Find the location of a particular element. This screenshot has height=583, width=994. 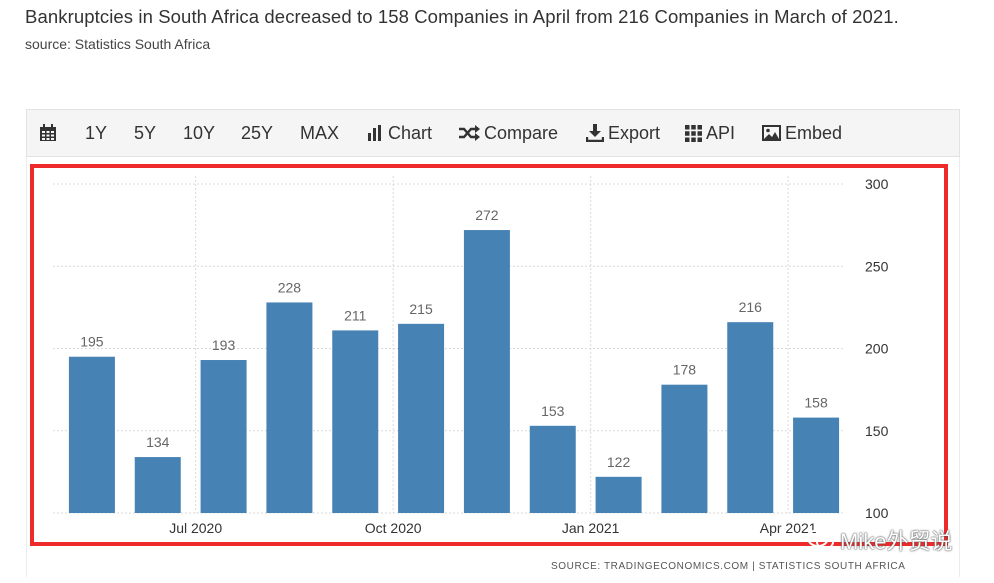

bar-jul-2020 is located at coordinates (223, 436).